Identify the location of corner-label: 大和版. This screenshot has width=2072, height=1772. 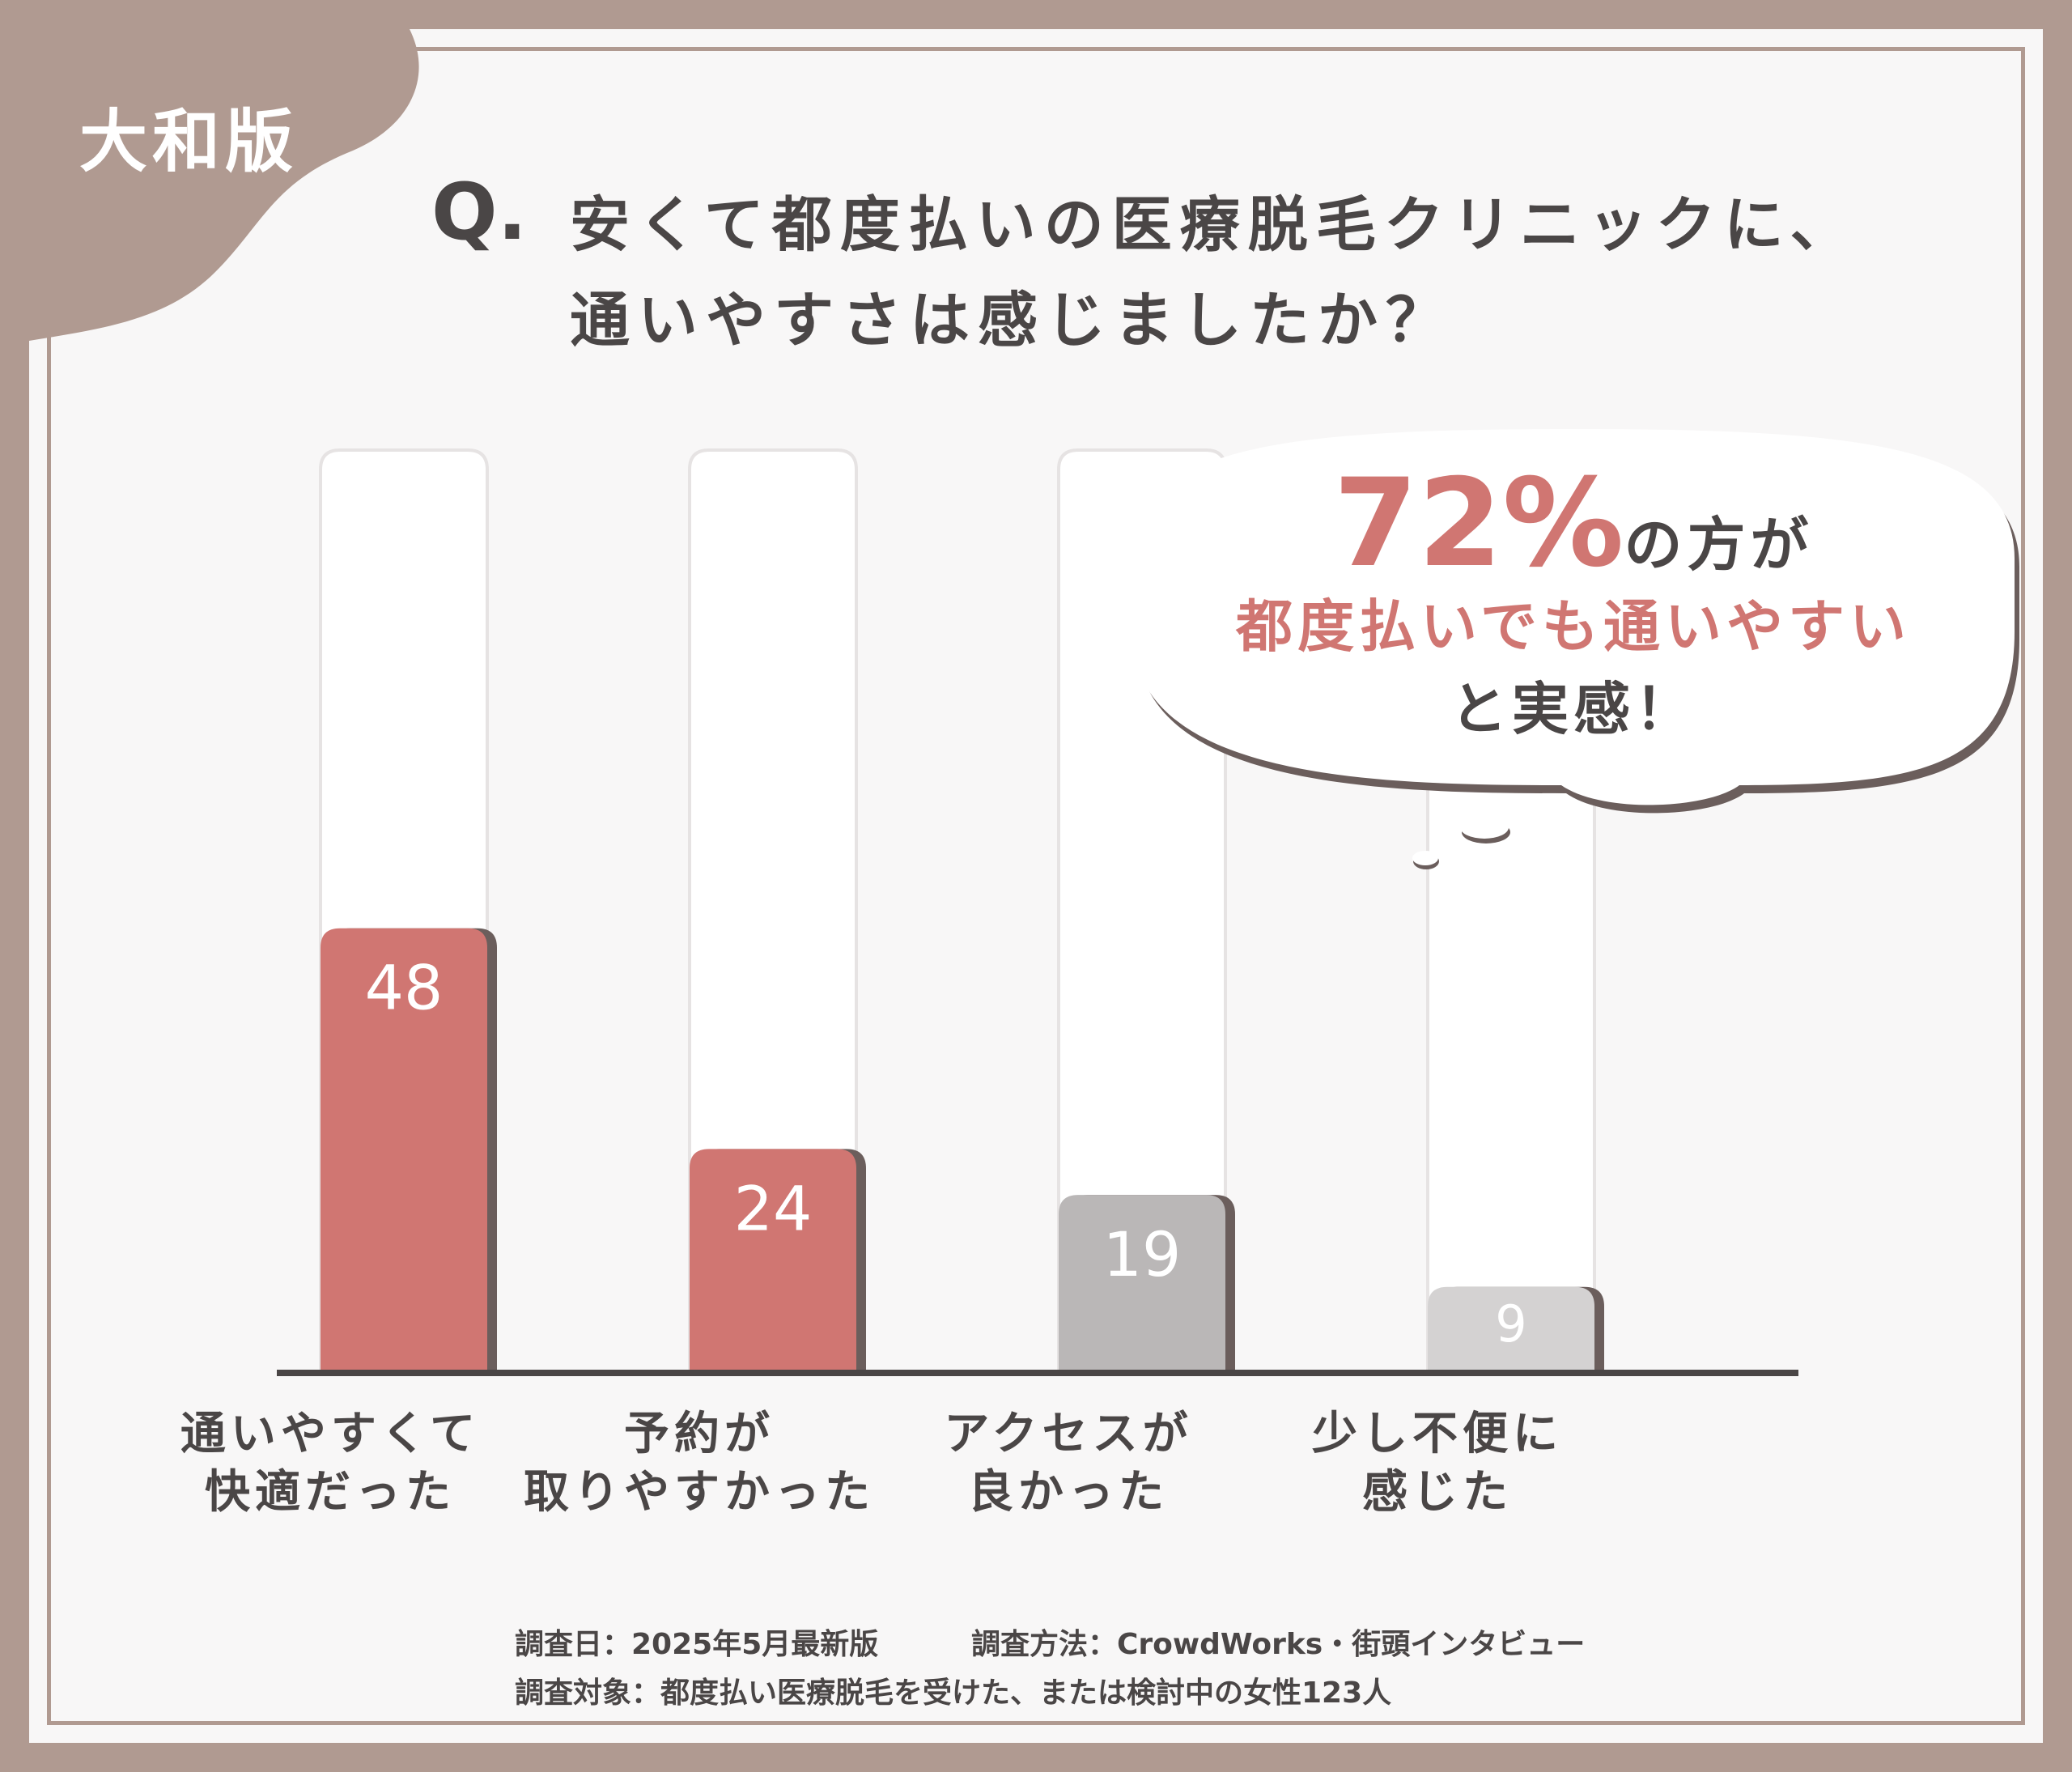
(189, 142).